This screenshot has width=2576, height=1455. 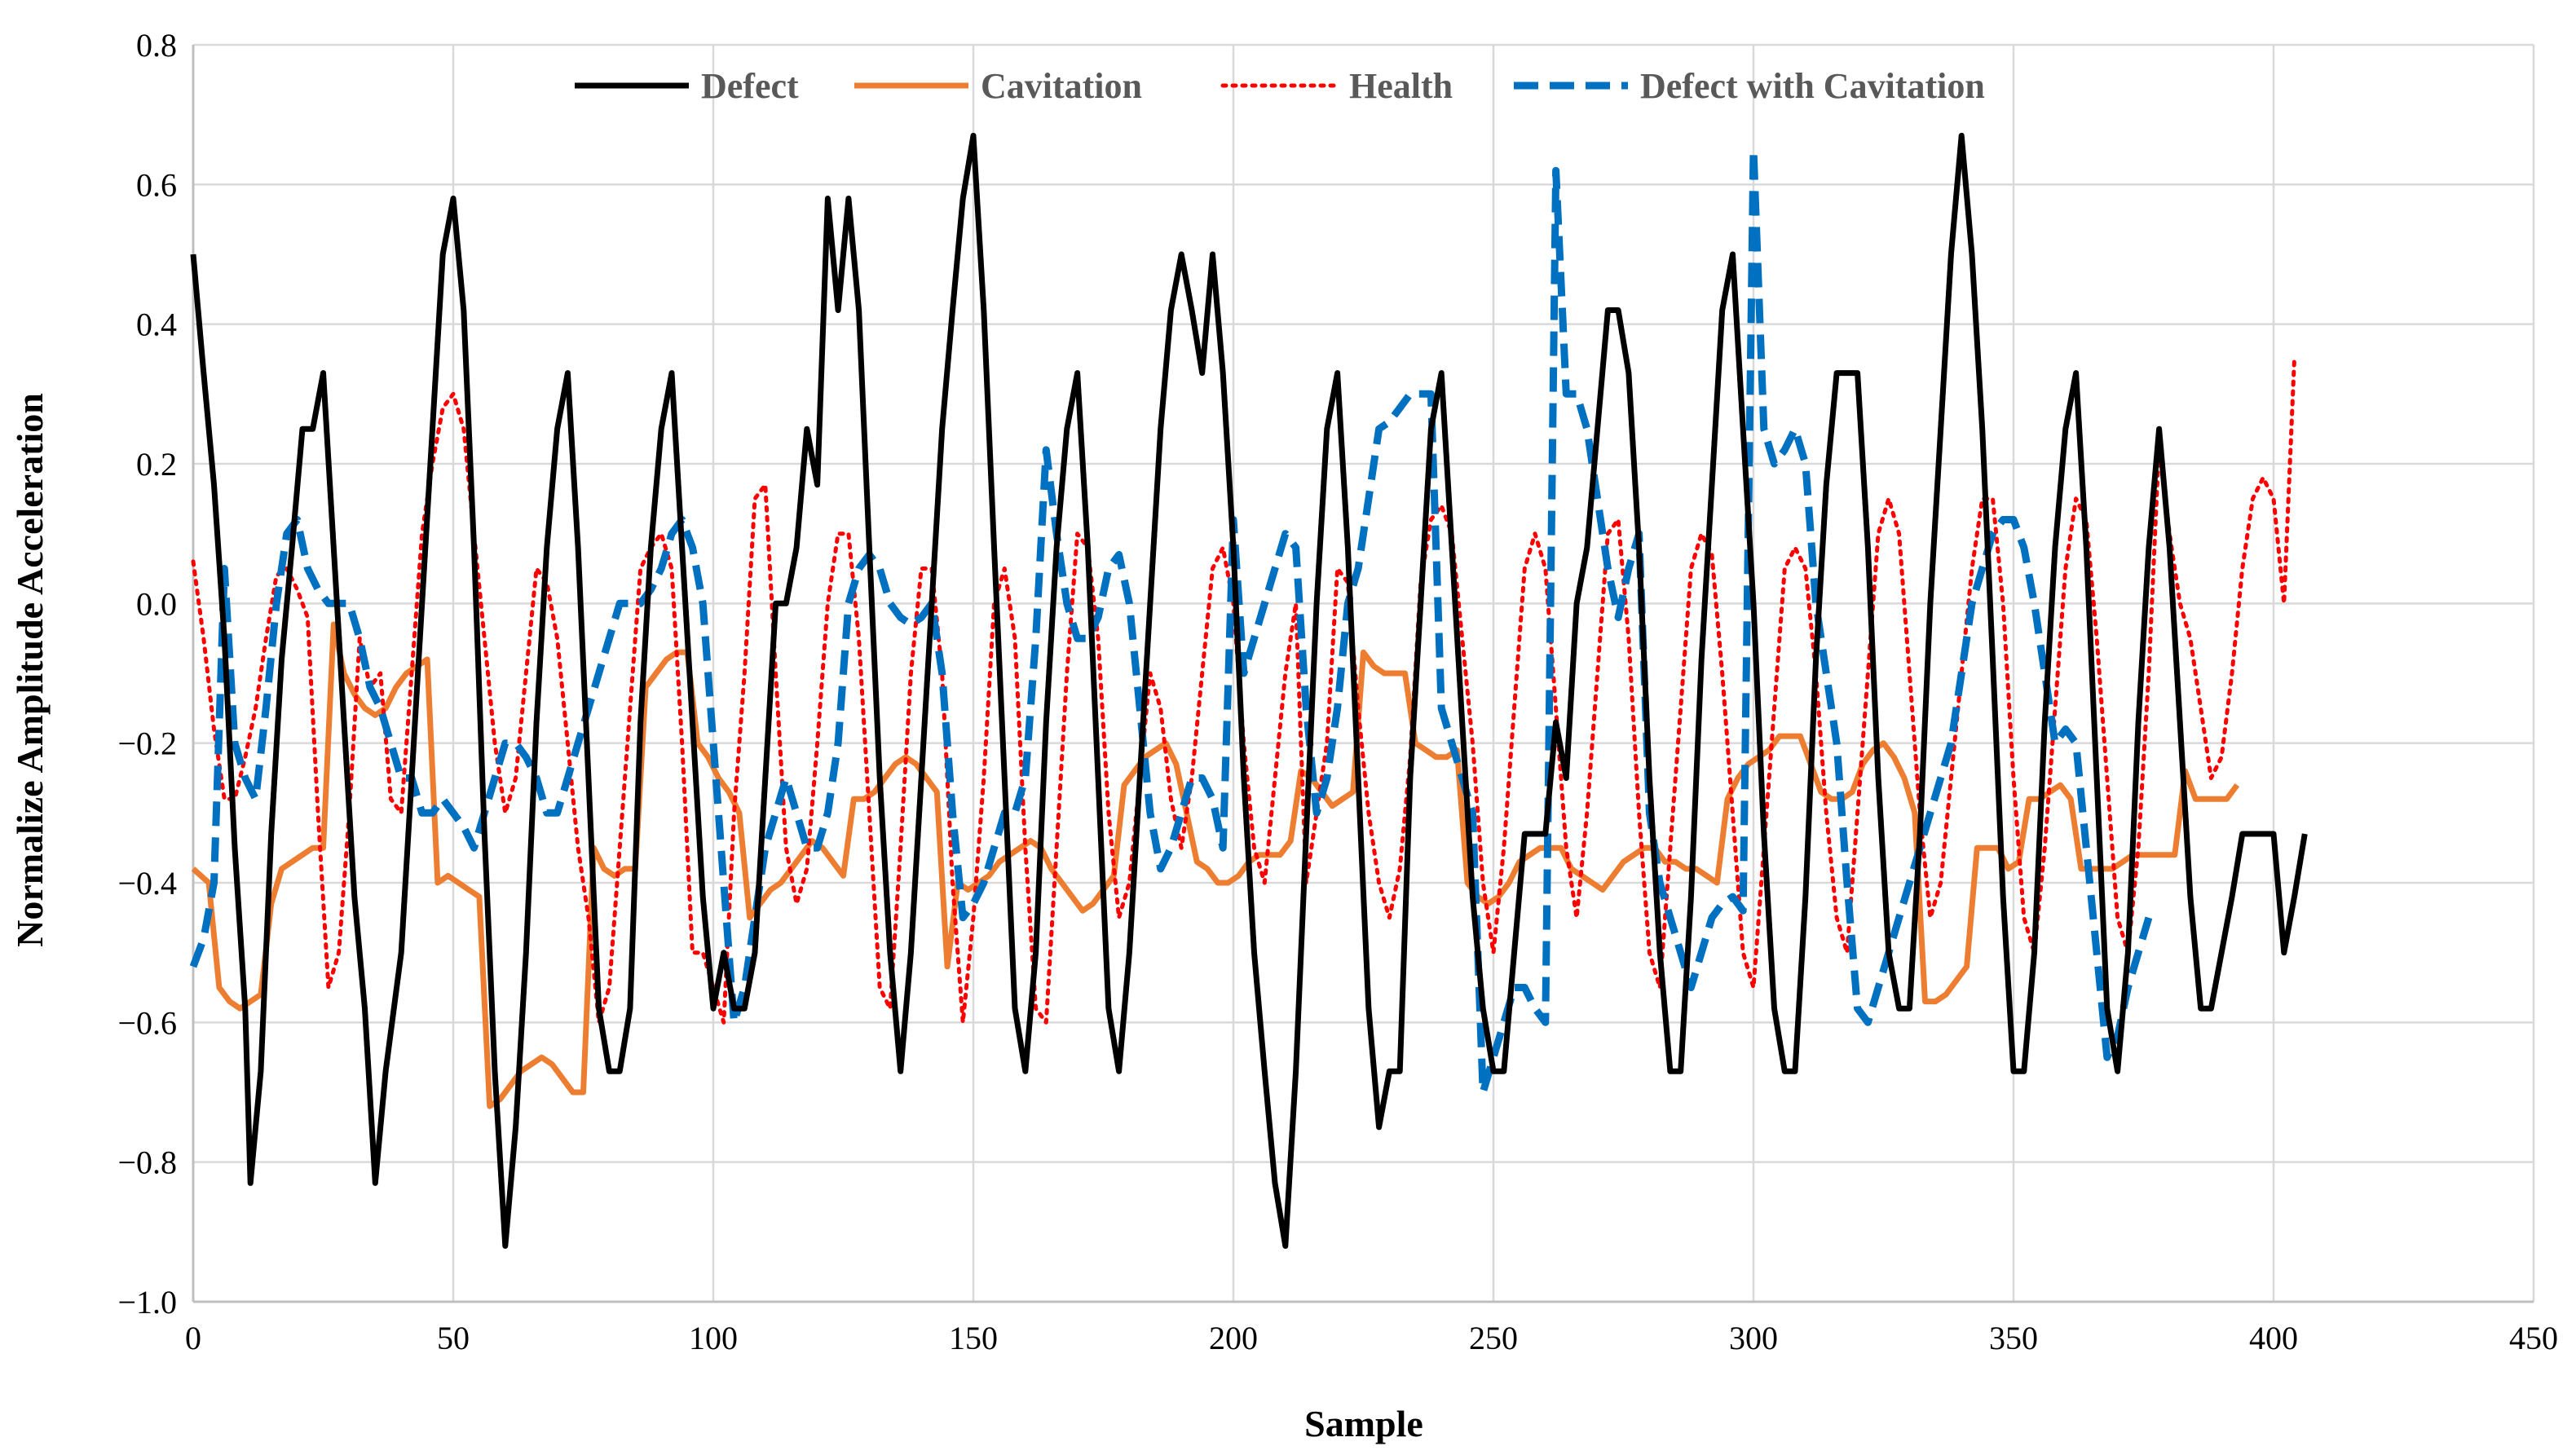 What do you see at coordinates (973, 1338) in the screenshot?
I see `x-tick-label: 150` at bounding box center [973, 1338].